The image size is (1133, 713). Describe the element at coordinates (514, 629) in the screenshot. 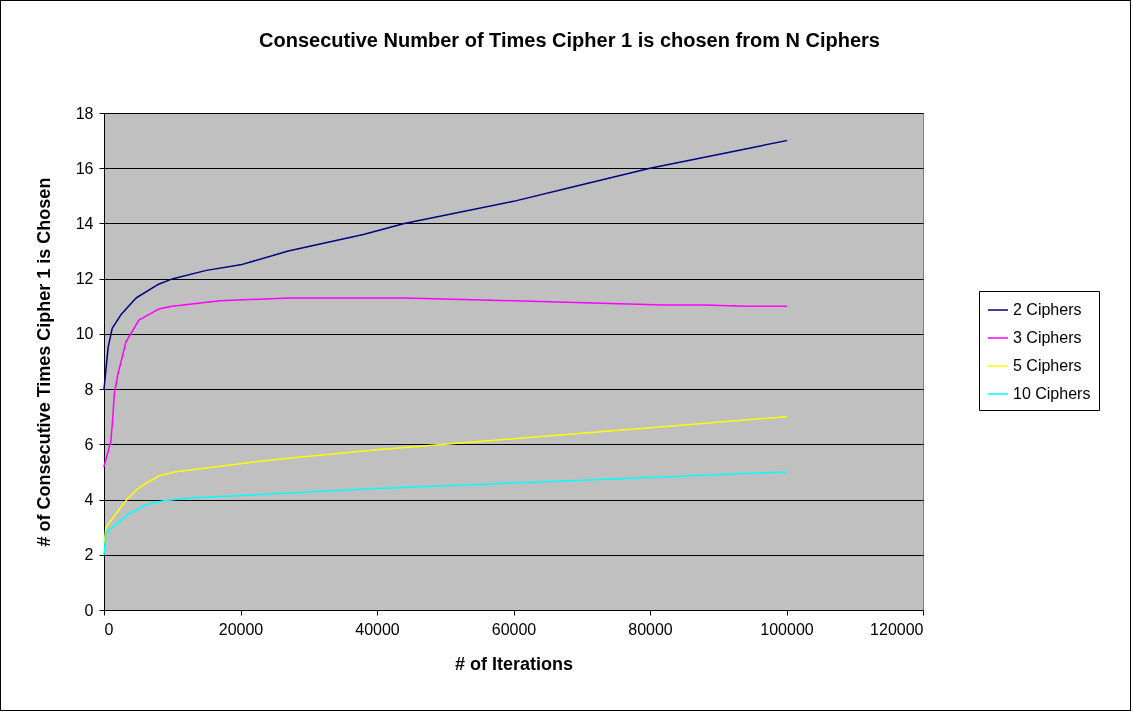

I see `x-tick-label: 60000` at that location.